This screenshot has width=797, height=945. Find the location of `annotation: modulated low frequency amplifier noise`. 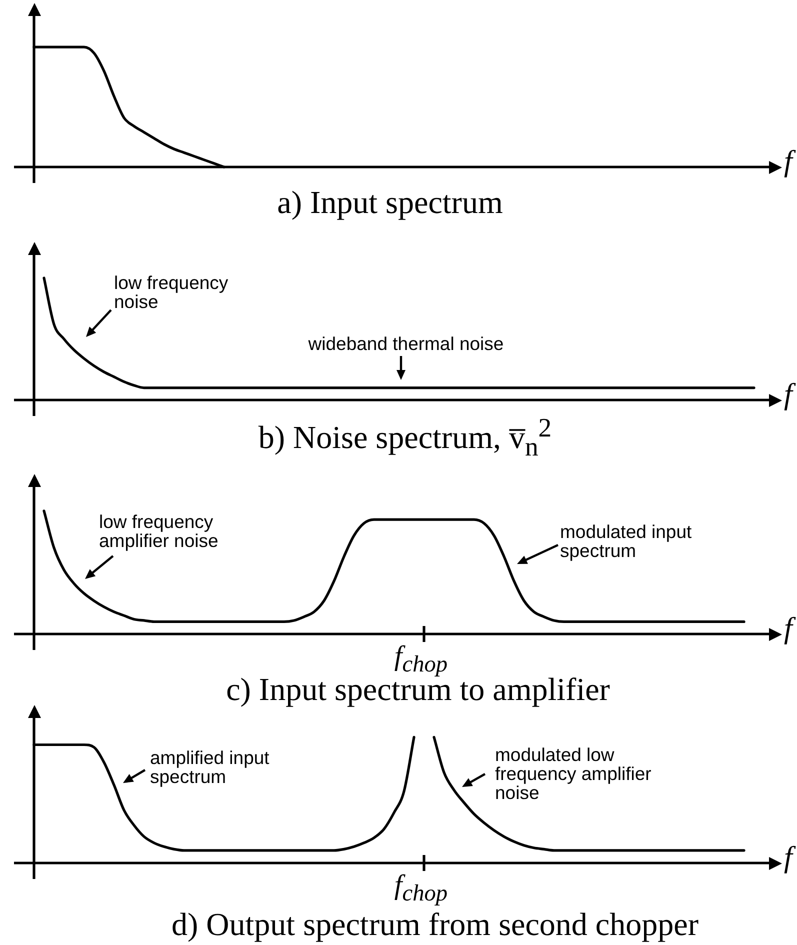

annotation: modulated low frequency amplifier noise is located at coordinates (573, 773).